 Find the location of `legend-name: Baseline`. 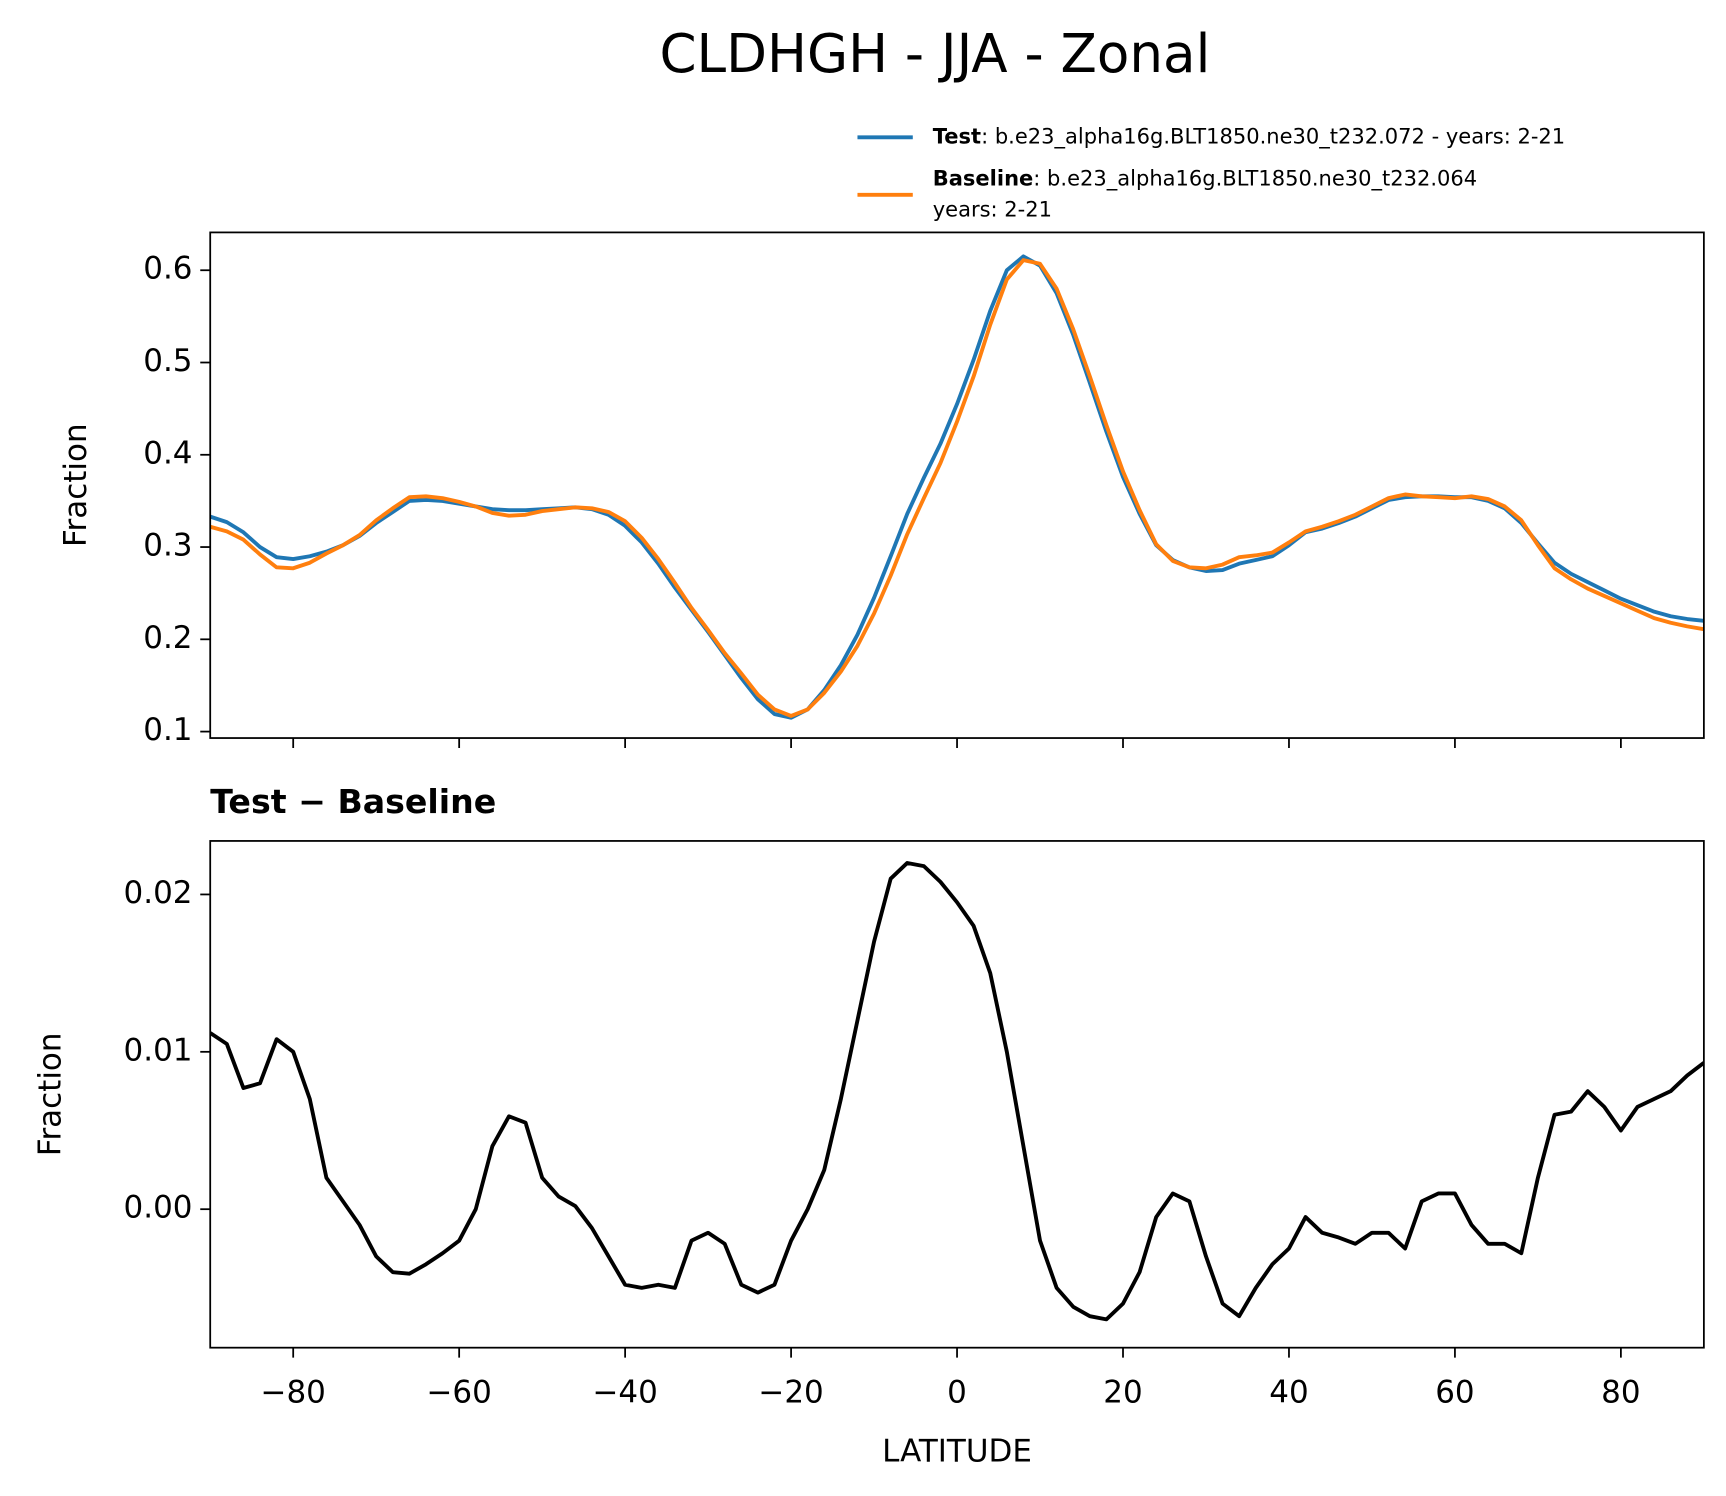

legend-name: Baseline is located at coordinates (983, 177).